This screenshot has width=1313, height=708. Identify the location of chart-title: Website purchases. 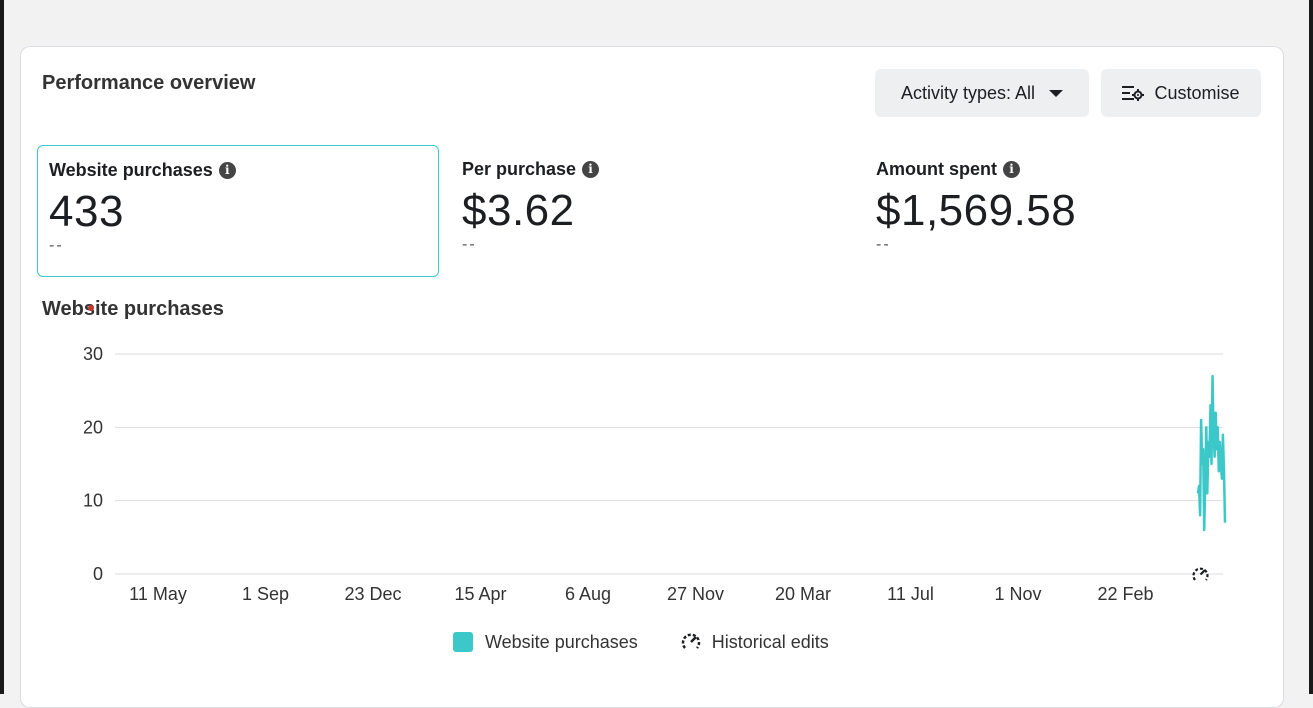
(133, 309).